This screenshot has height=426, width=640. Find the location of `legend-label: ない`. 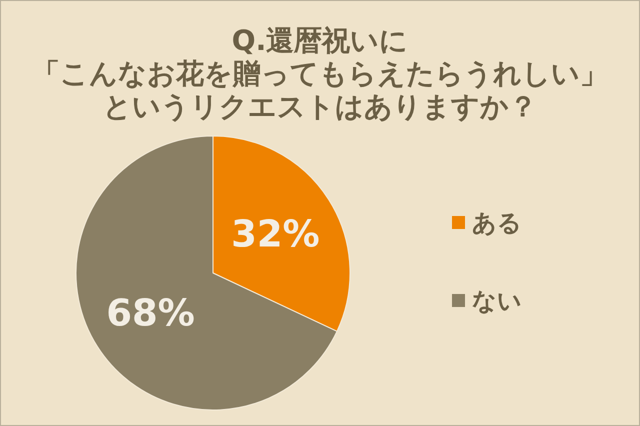

legend-label: ない is located at coordinates (497, 301).